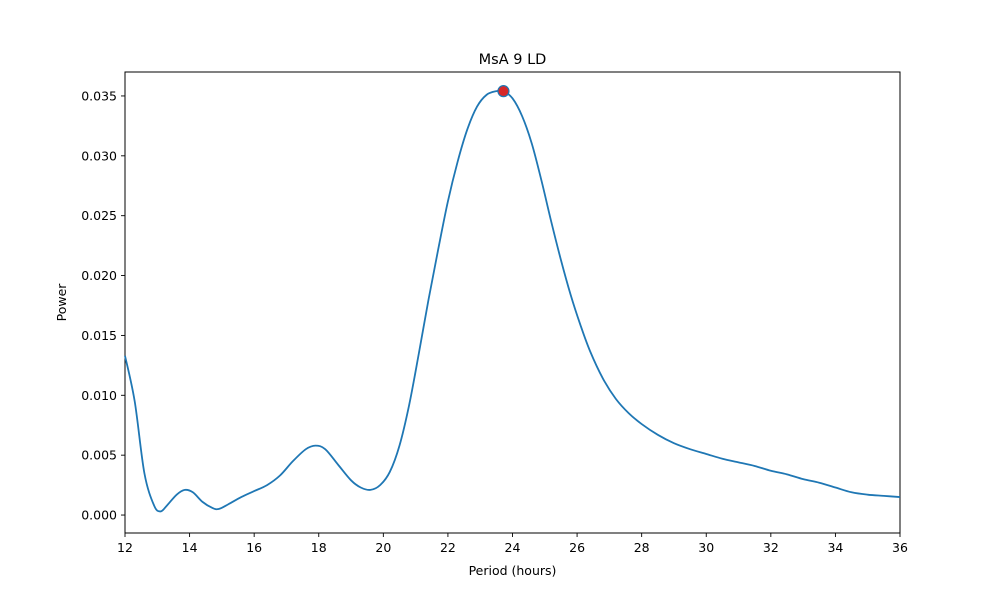  Describe the element at coordinates (513, 570) in the screenshot. I see `x-axis-label: Period (hours)` at that location.